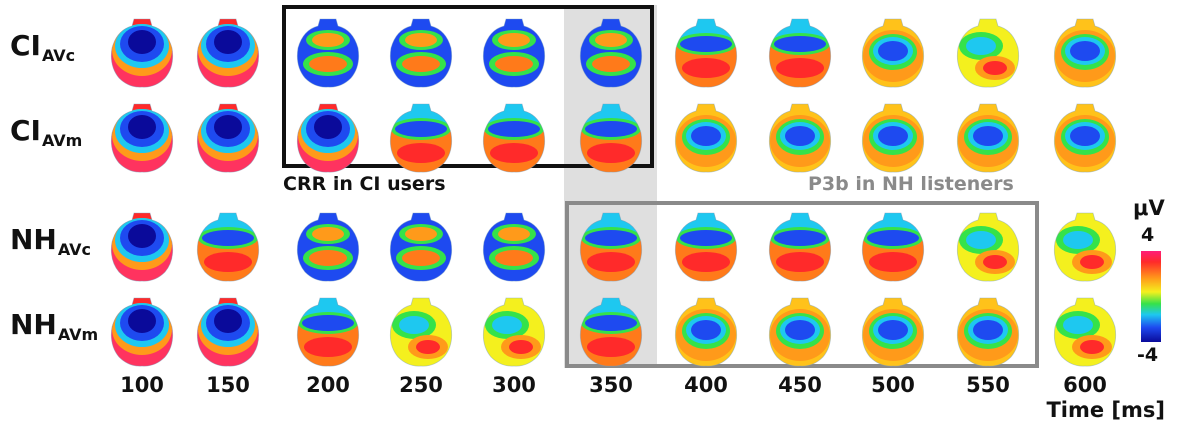 The height and width of the screenshot is (425, 1179). What do you see at coordinates (988, 385) in the screenshot?
I see `time-tick-label: 550` at bounding box center [988, 385].